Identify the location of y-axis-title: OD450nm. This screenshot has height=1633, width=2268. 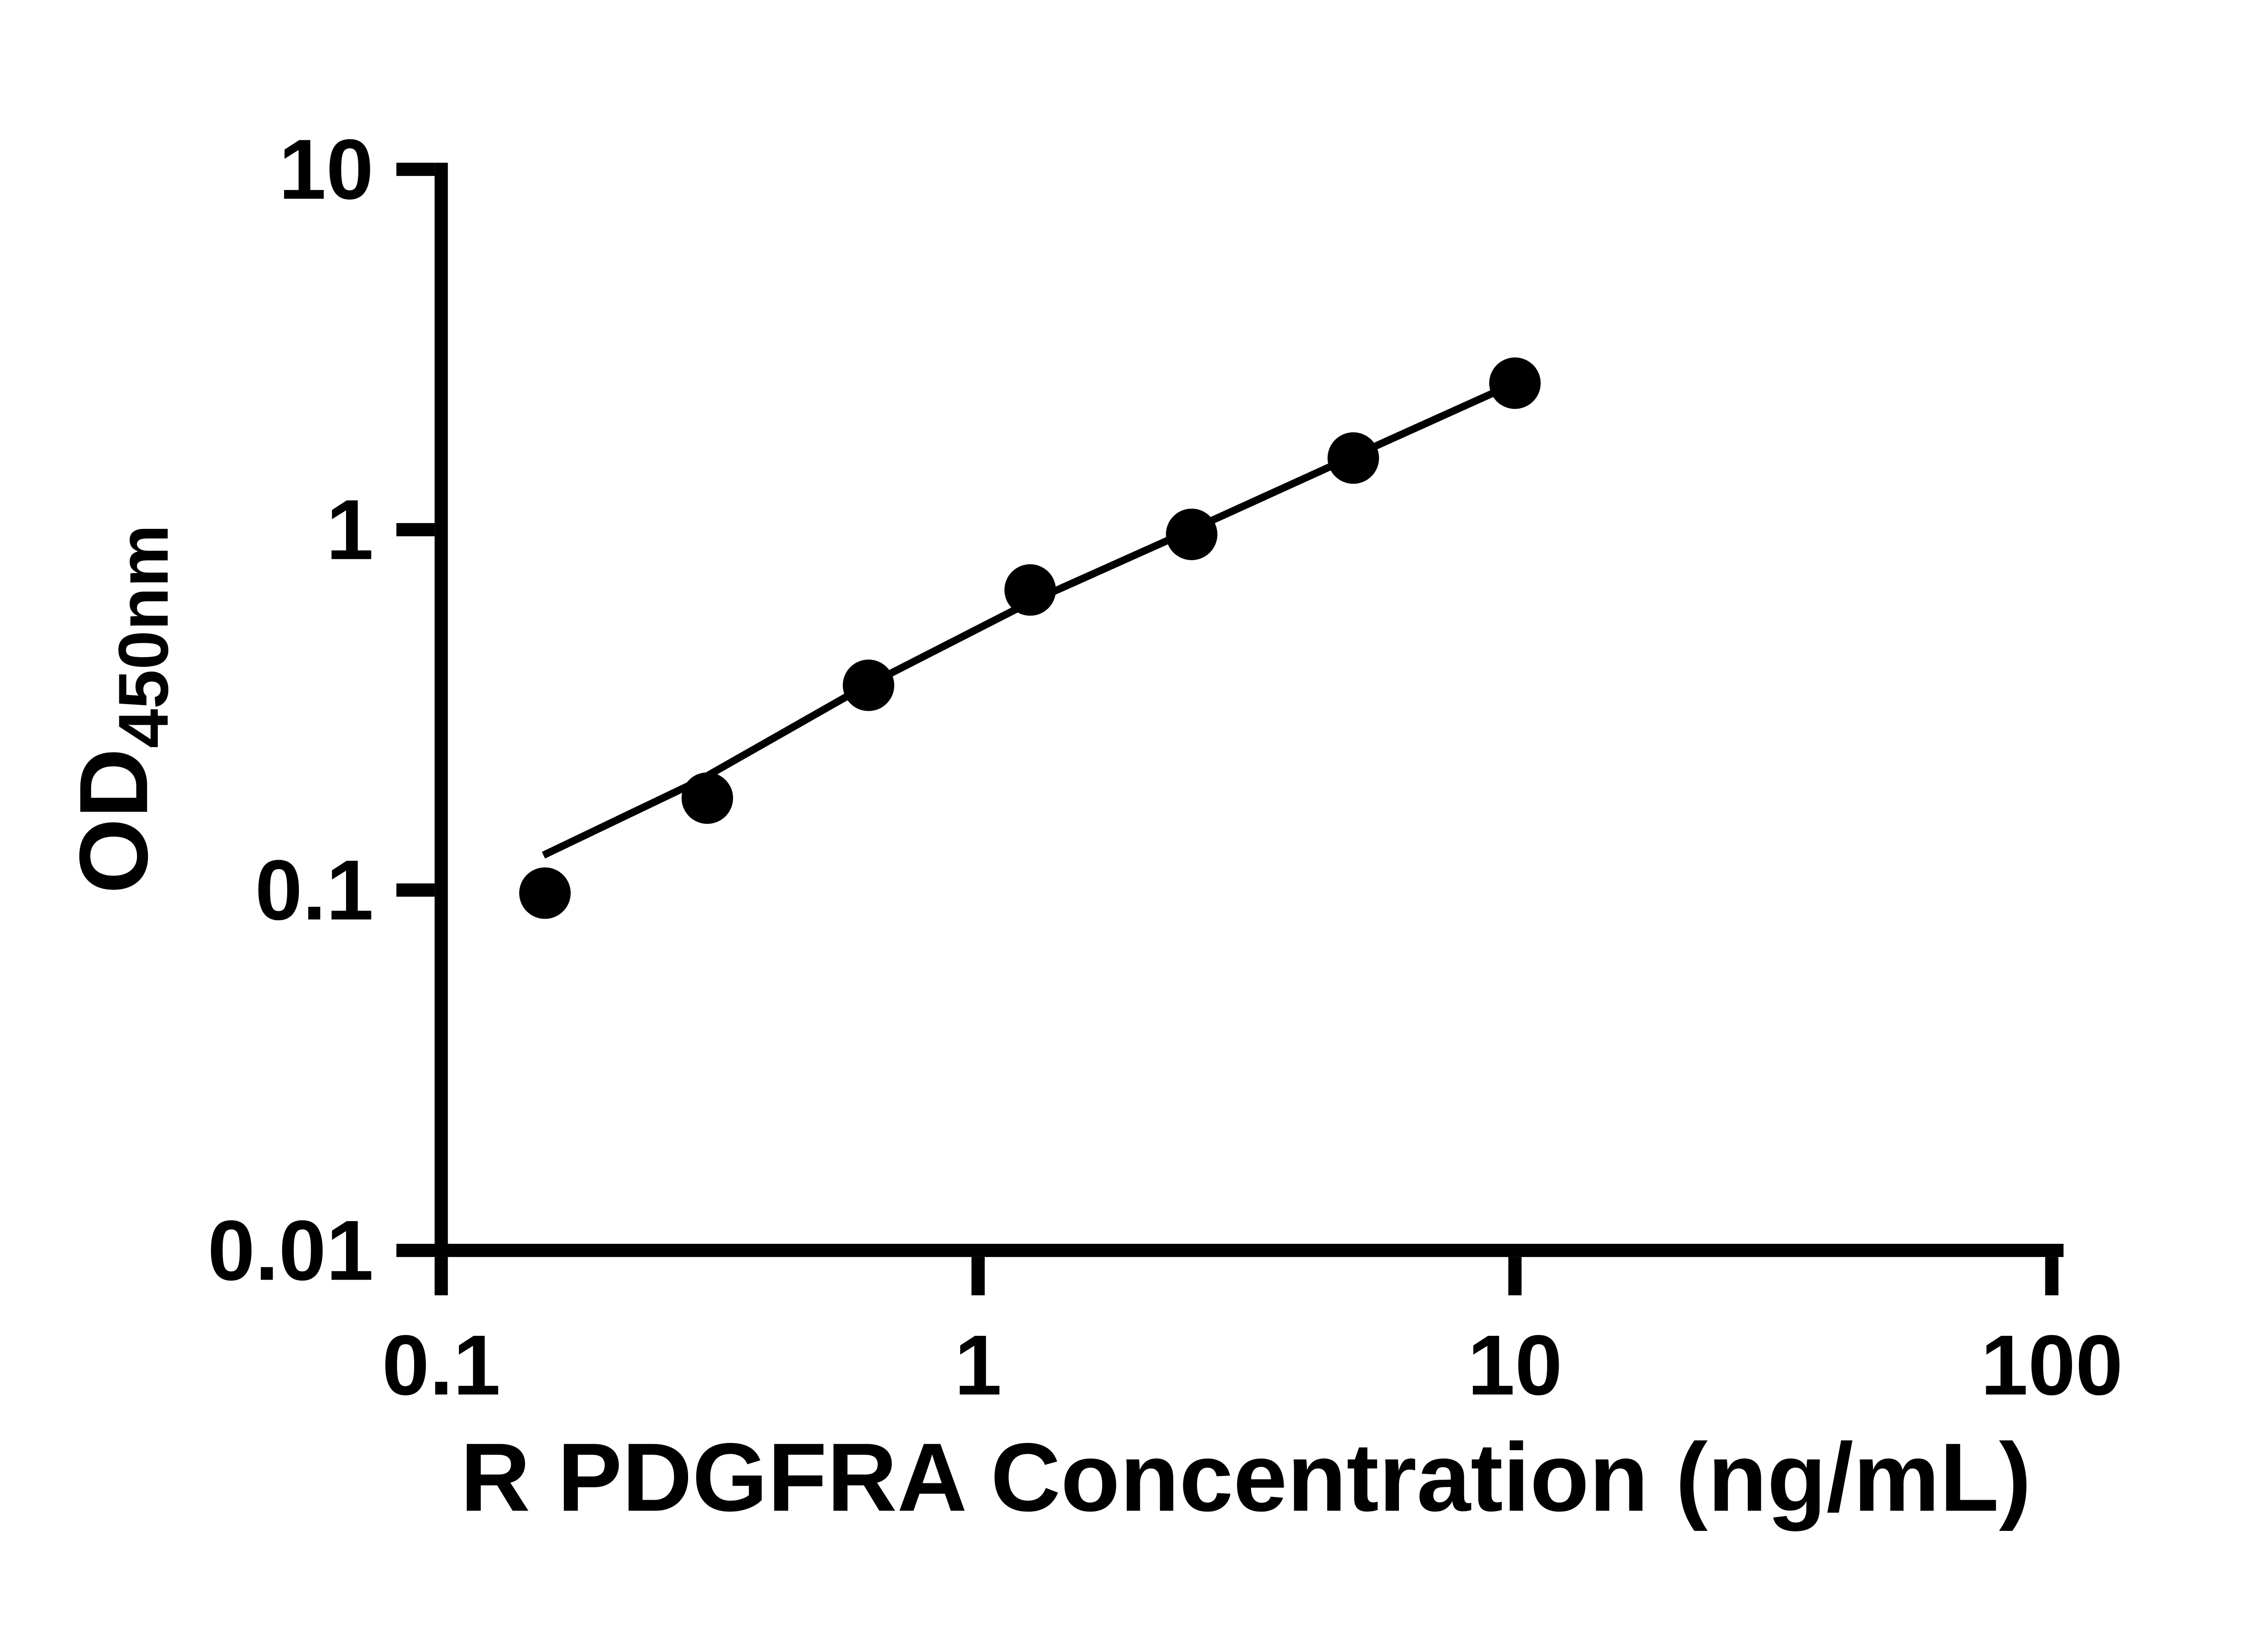
(121, 709).